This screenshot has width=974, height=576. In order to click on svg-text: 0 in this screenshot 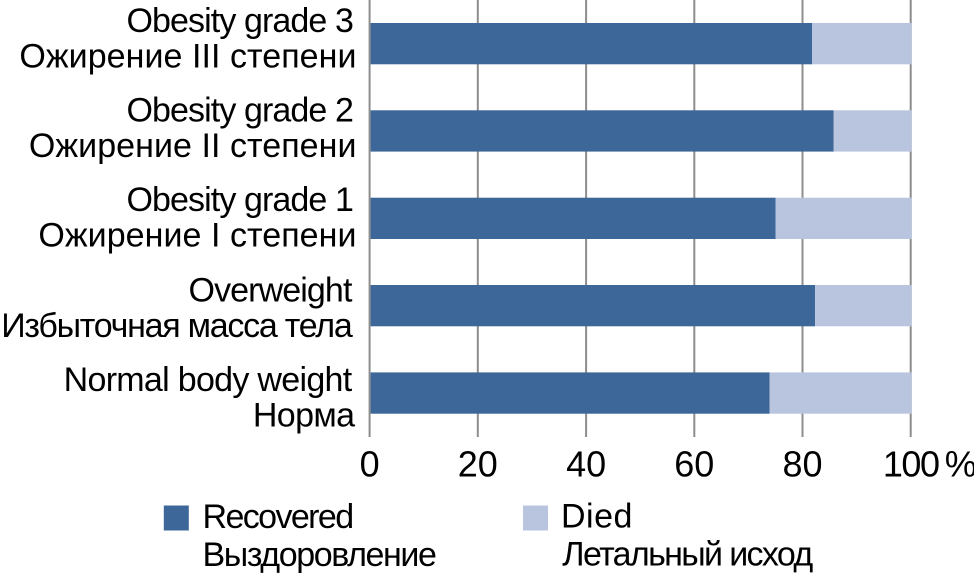, I will do `click(370, 464)`.